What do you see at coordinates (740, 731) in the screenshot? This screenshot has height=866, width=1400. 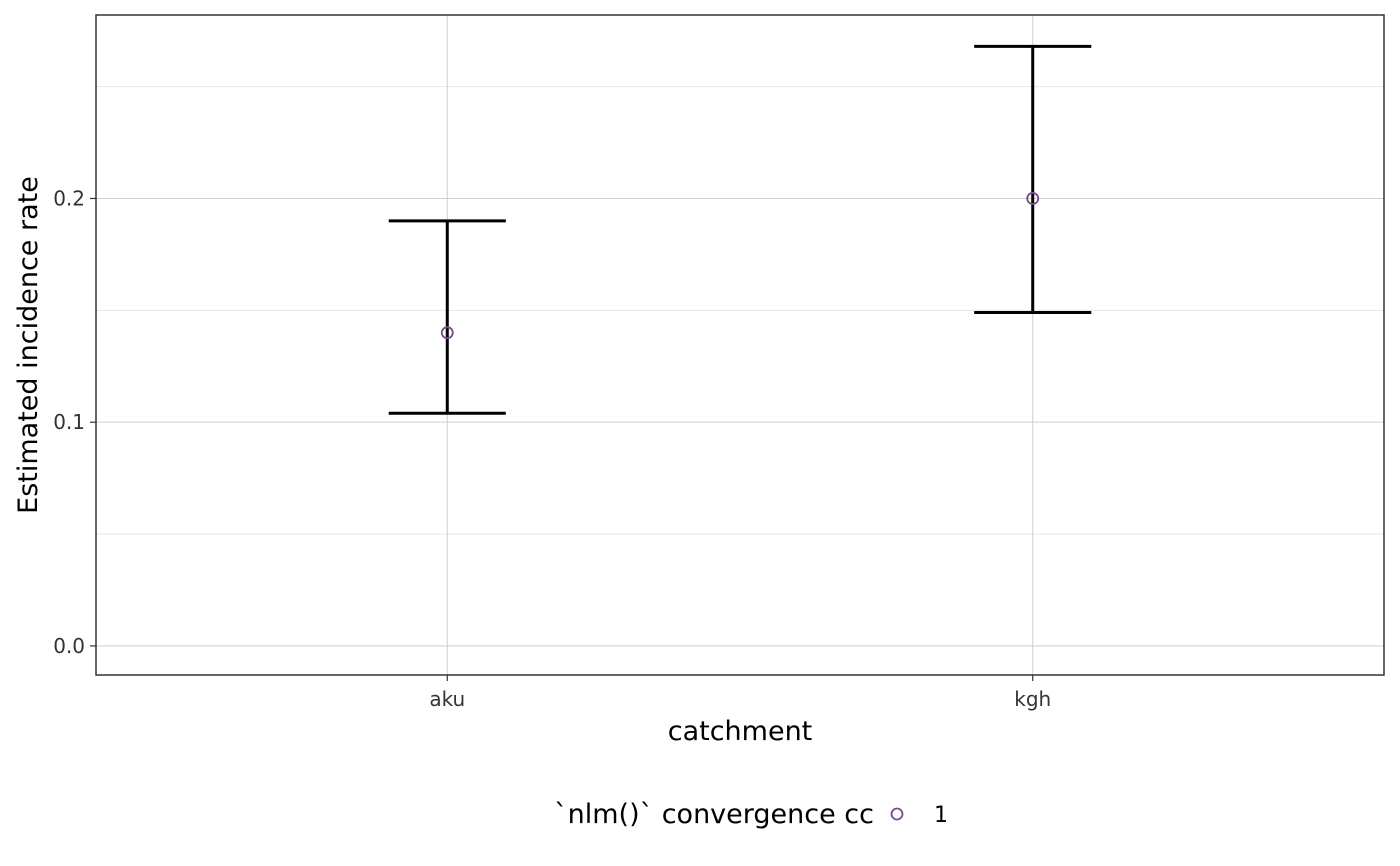 I see `x-axis-title: catchment` at bounding box center [740, 731].